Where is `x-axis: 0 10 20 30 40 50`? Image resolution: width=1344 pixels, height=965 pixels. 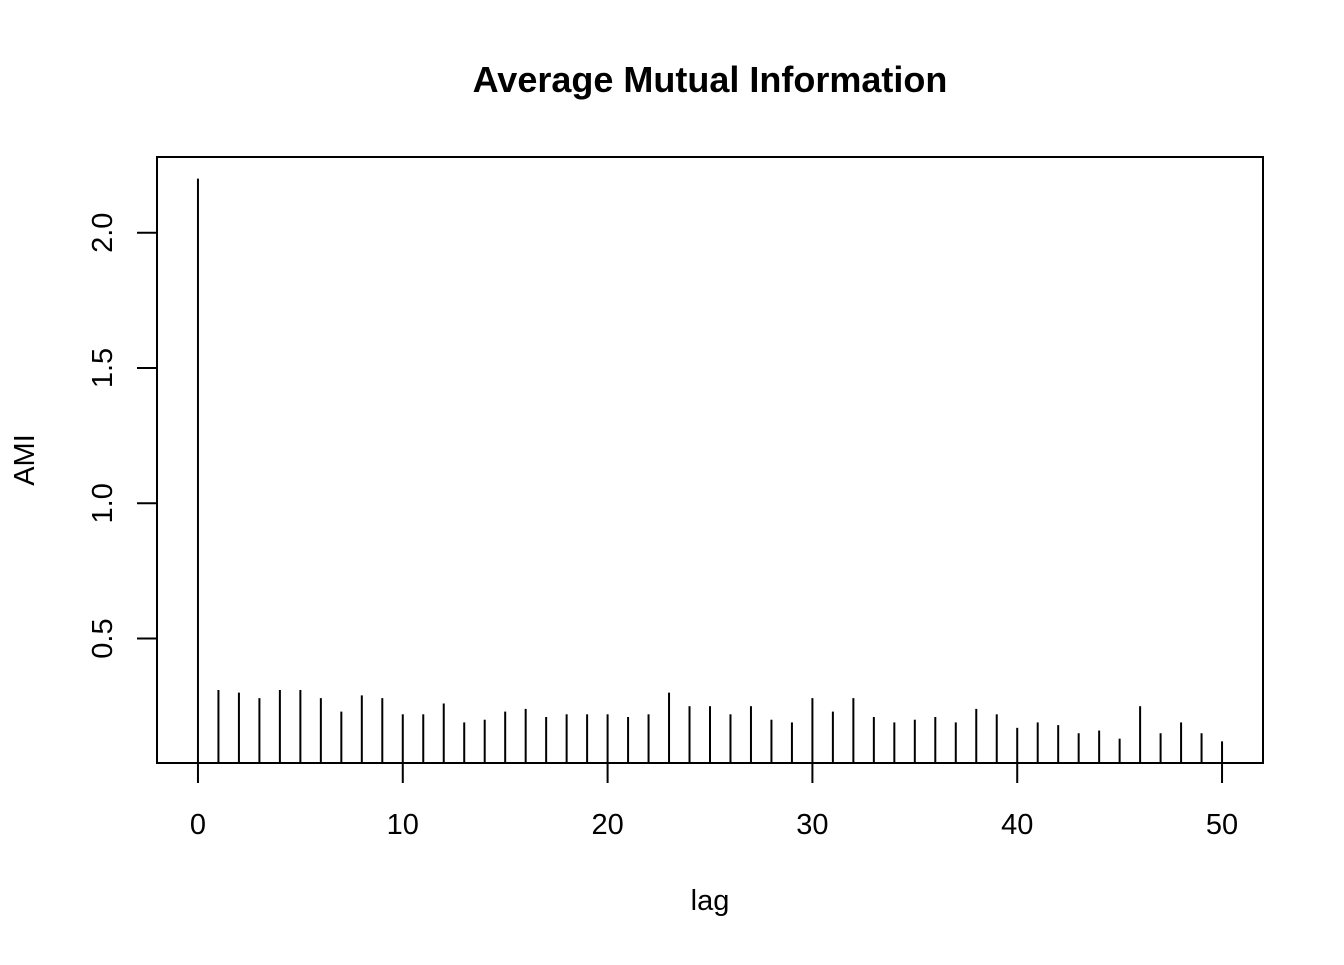
x-axis: 0 10 20 30 40 50 is located at coordinates (714, 801).